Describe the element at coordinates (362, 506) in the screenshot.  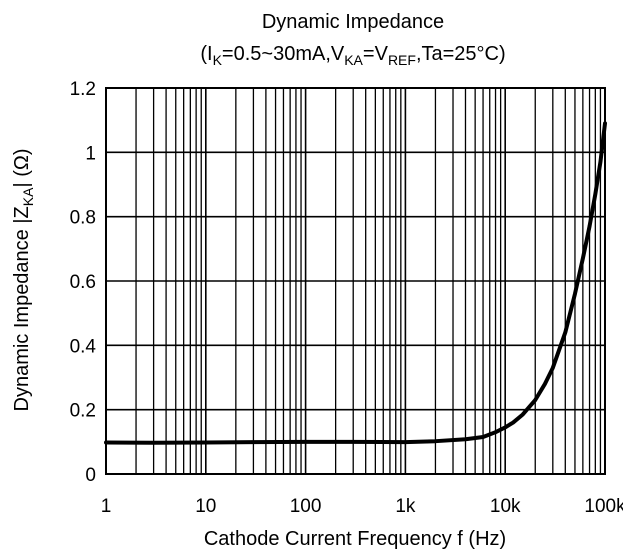
I see `x-tick-labels: 1 10 100 1k 10k 100k` at that location.